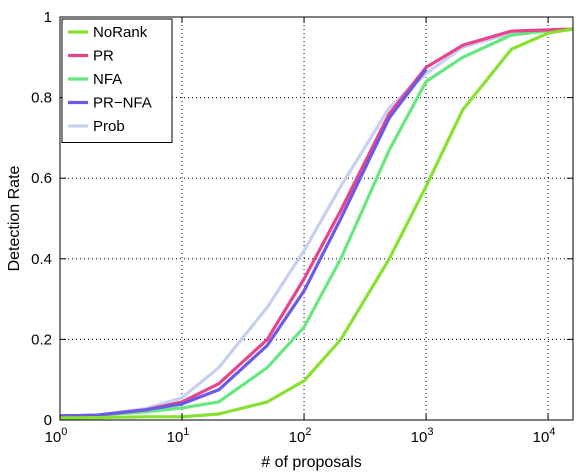 The image size is (581, 475). I want to click on y-tick-label: 0.2, so click(41, 339).